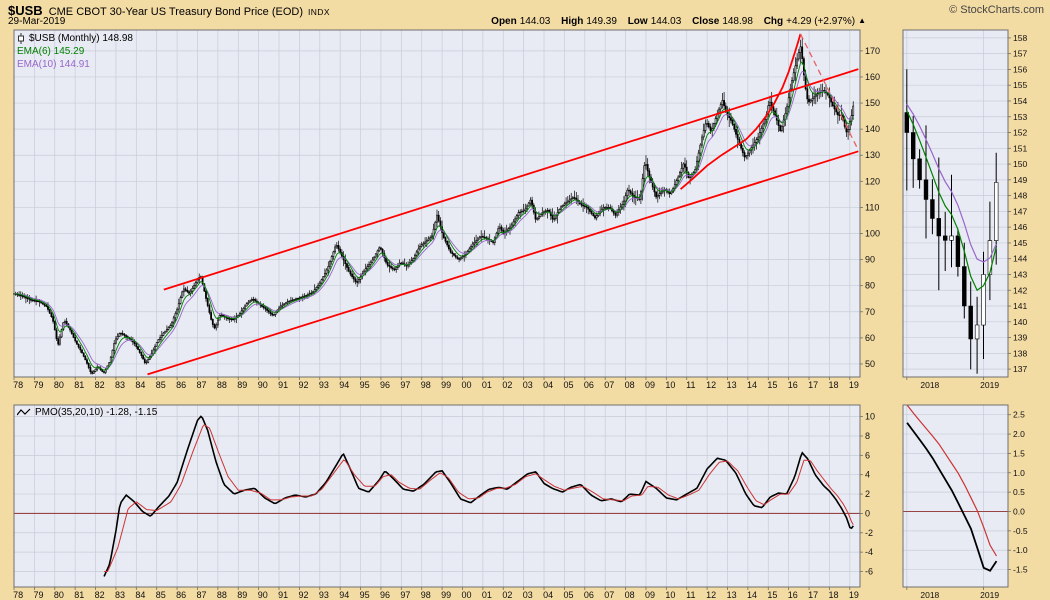  What do you see at coordinates (344, 385) in the screenshot?
I see `x-axis-tick-label: 94` at bounding box center [344, 385].